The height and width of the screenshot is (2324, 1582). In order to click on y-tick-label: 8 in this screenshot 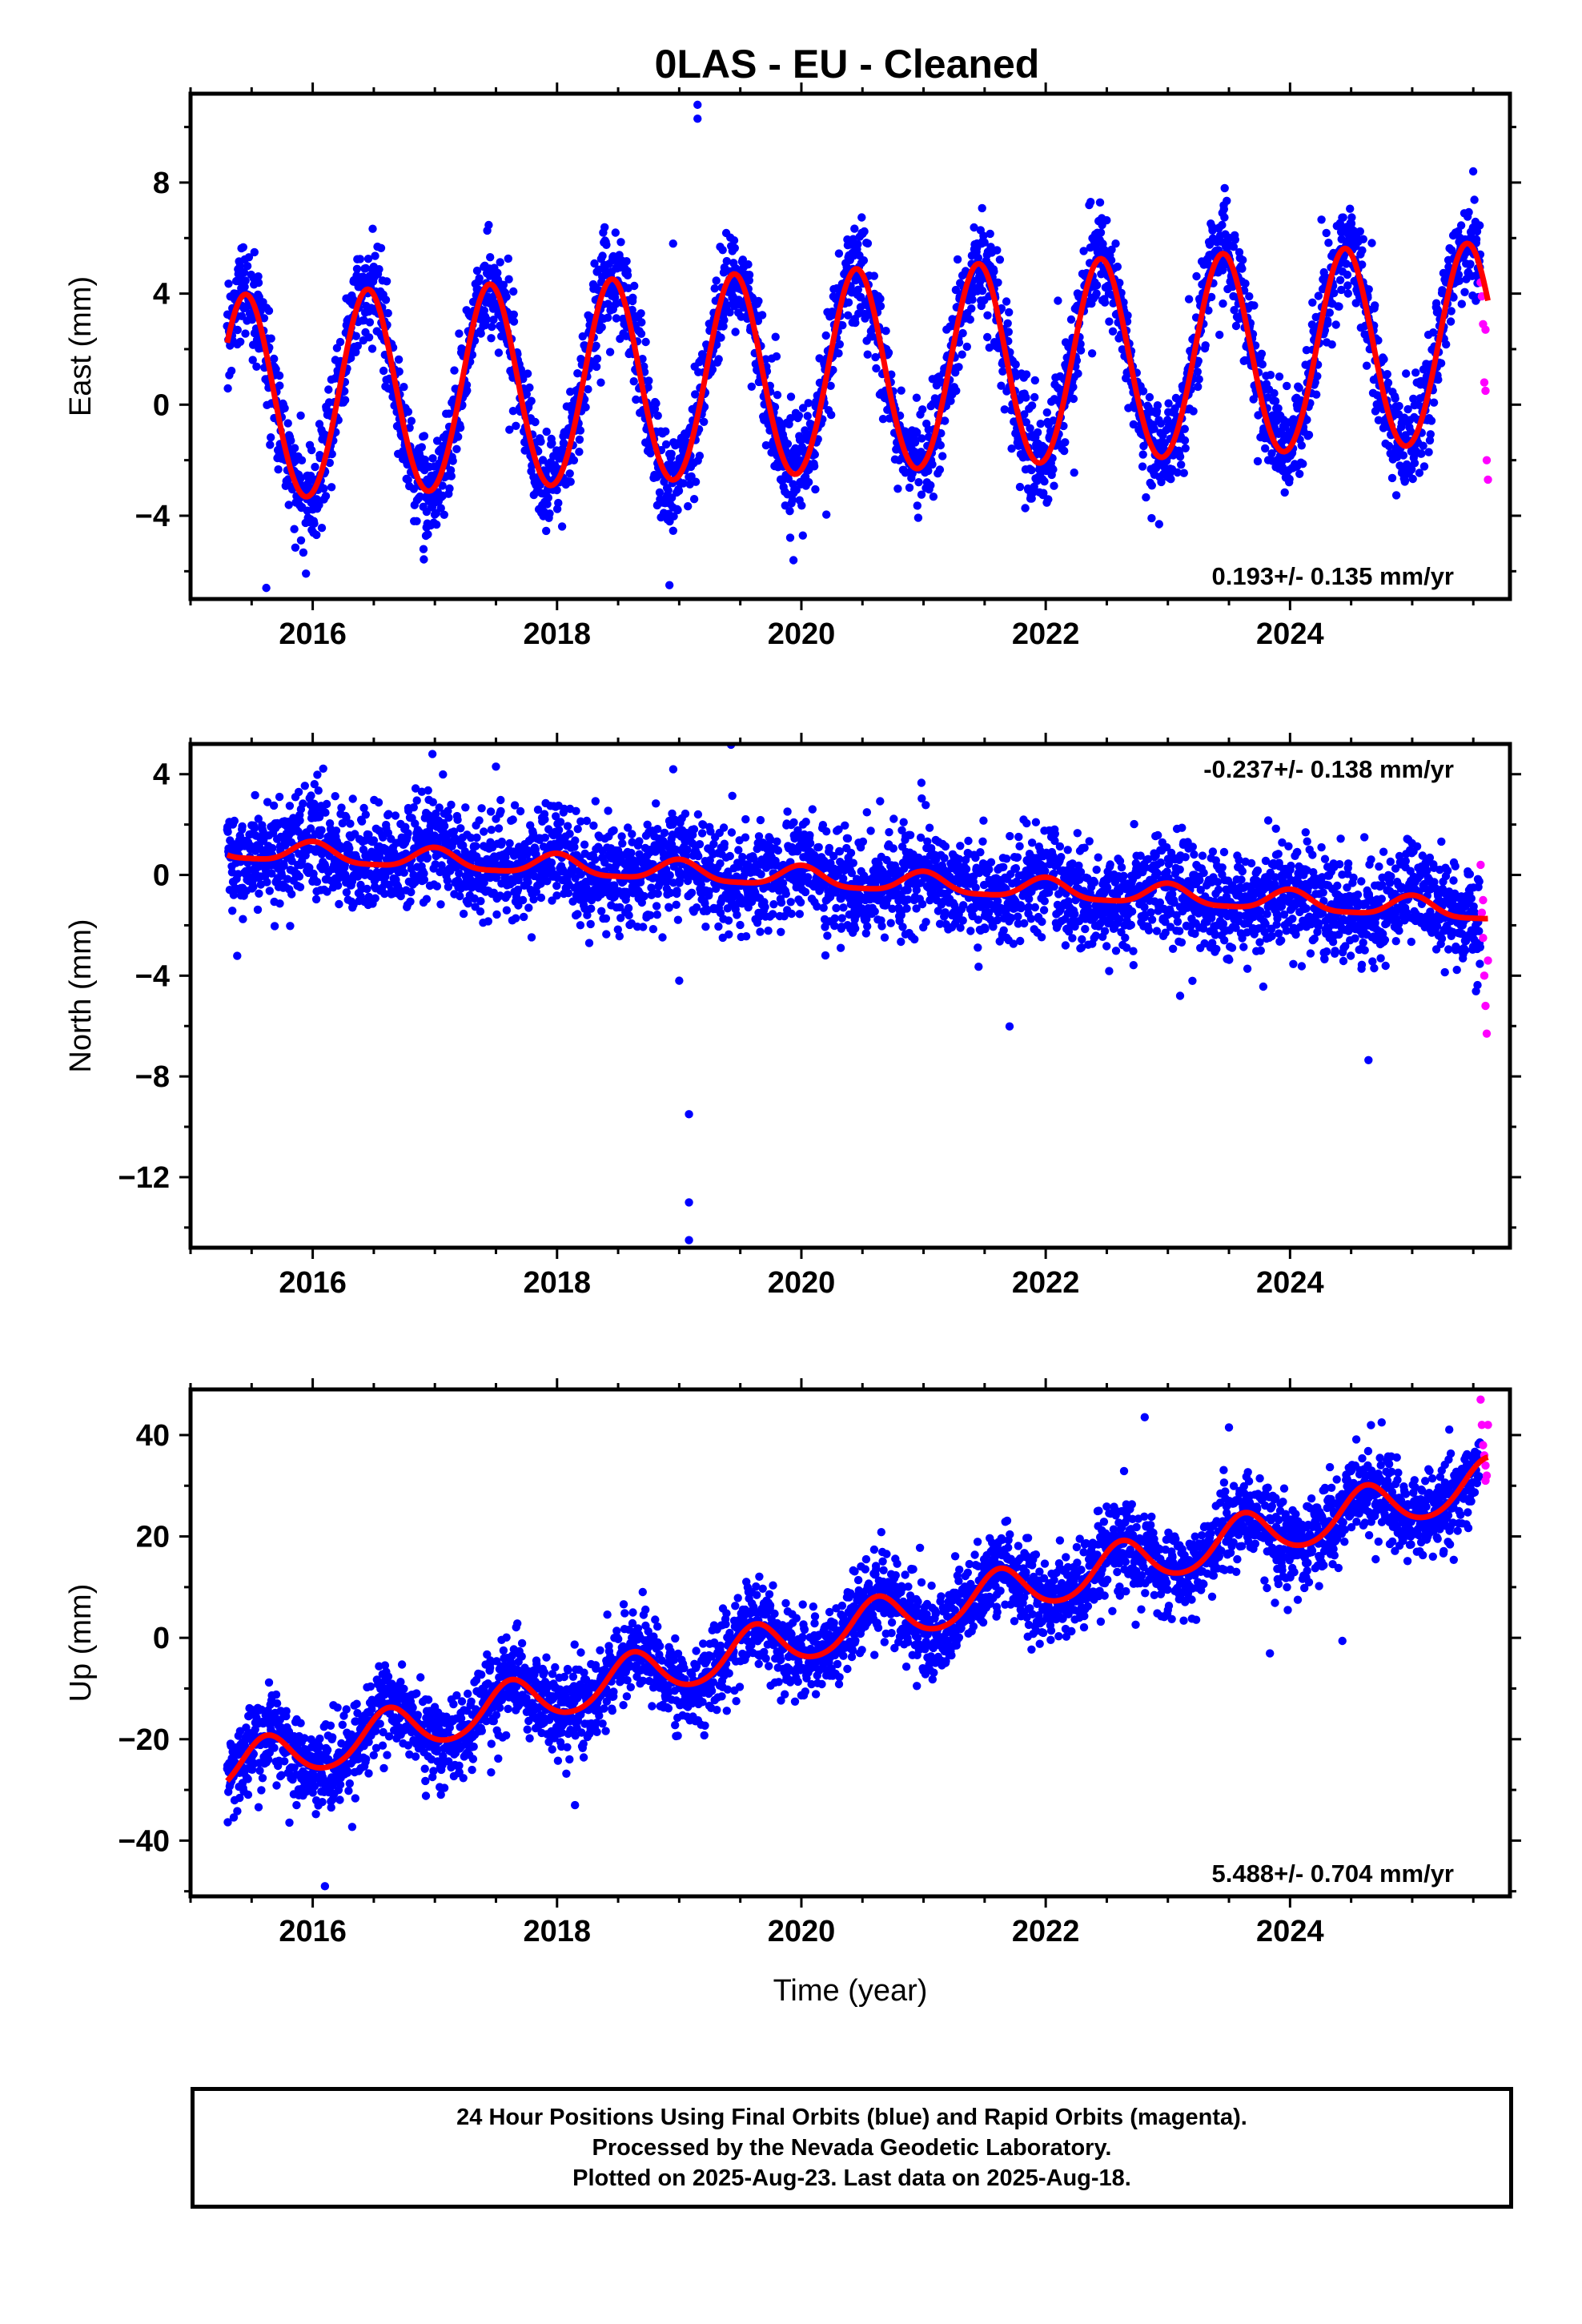, I will do `click(161, 183)`.